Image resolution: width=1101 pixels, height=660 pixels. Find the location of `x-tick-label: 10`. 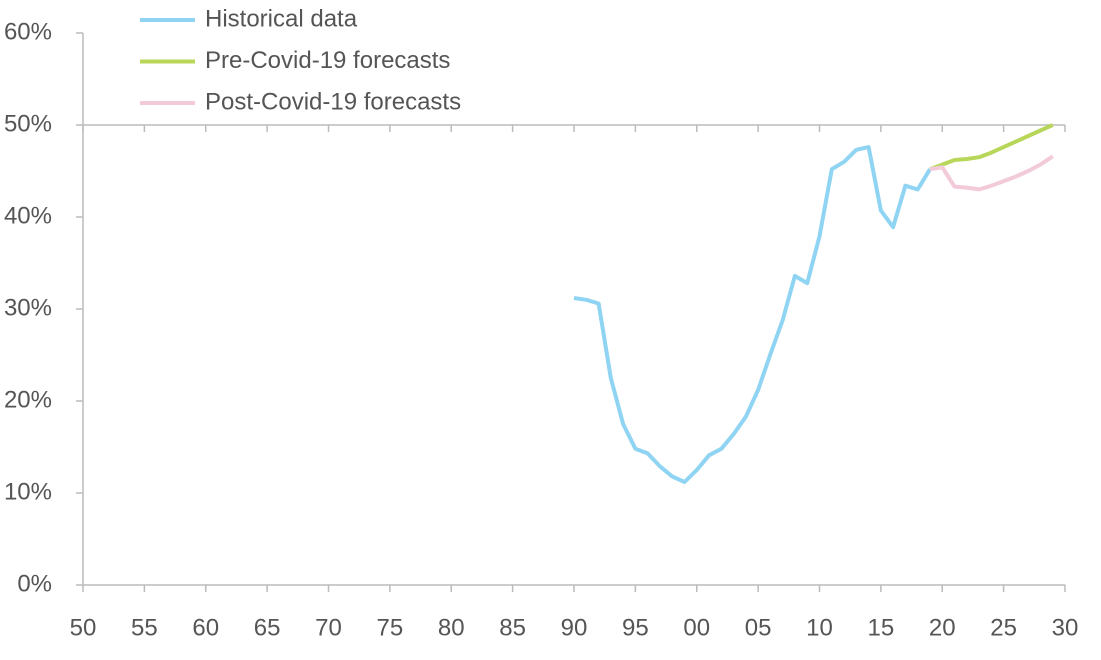

x-tick-label: 10 is located at coordinates (819, 627).